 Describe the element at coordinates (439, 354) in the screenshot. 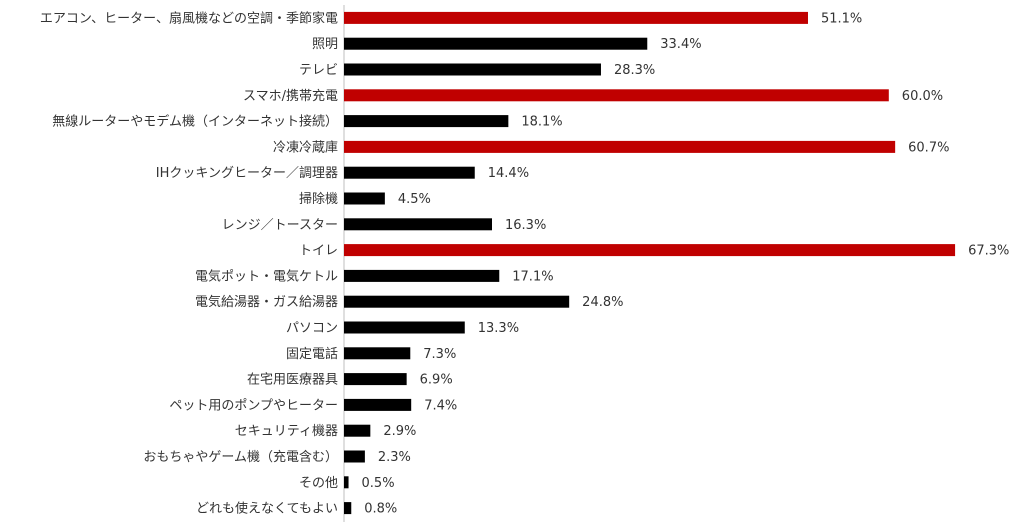

I see `value-label: 7.3%` at that location.